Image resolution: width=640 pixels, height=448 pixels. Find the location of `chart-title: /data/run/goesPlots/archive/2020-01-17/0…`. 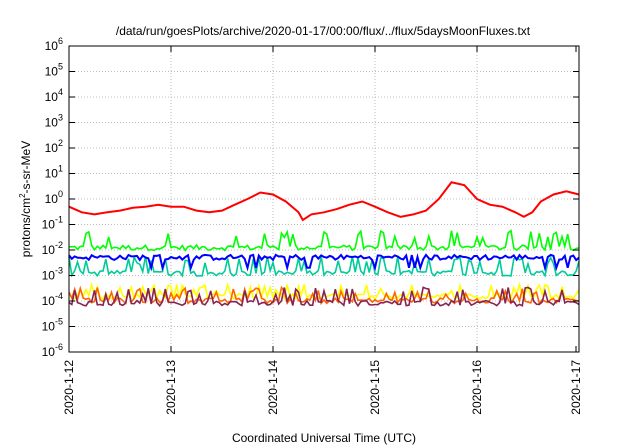

chart-title: /data/run/goesPlots/archive/2020-01-17/0… is located at coordinates (323, 31).